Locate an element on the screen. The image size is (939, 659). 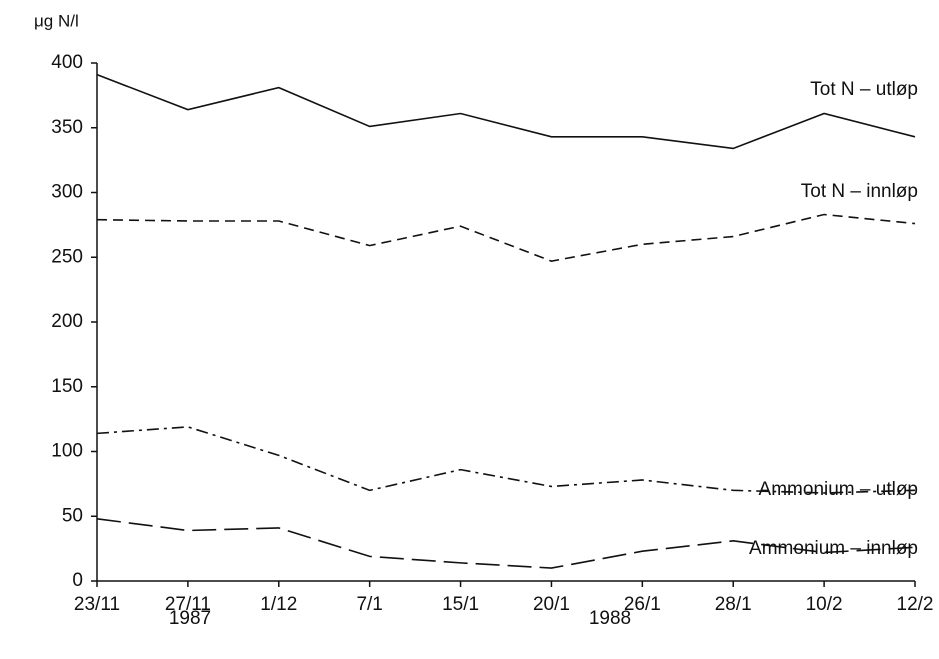
year-label: 1988 is located at coordinates (610, 618).